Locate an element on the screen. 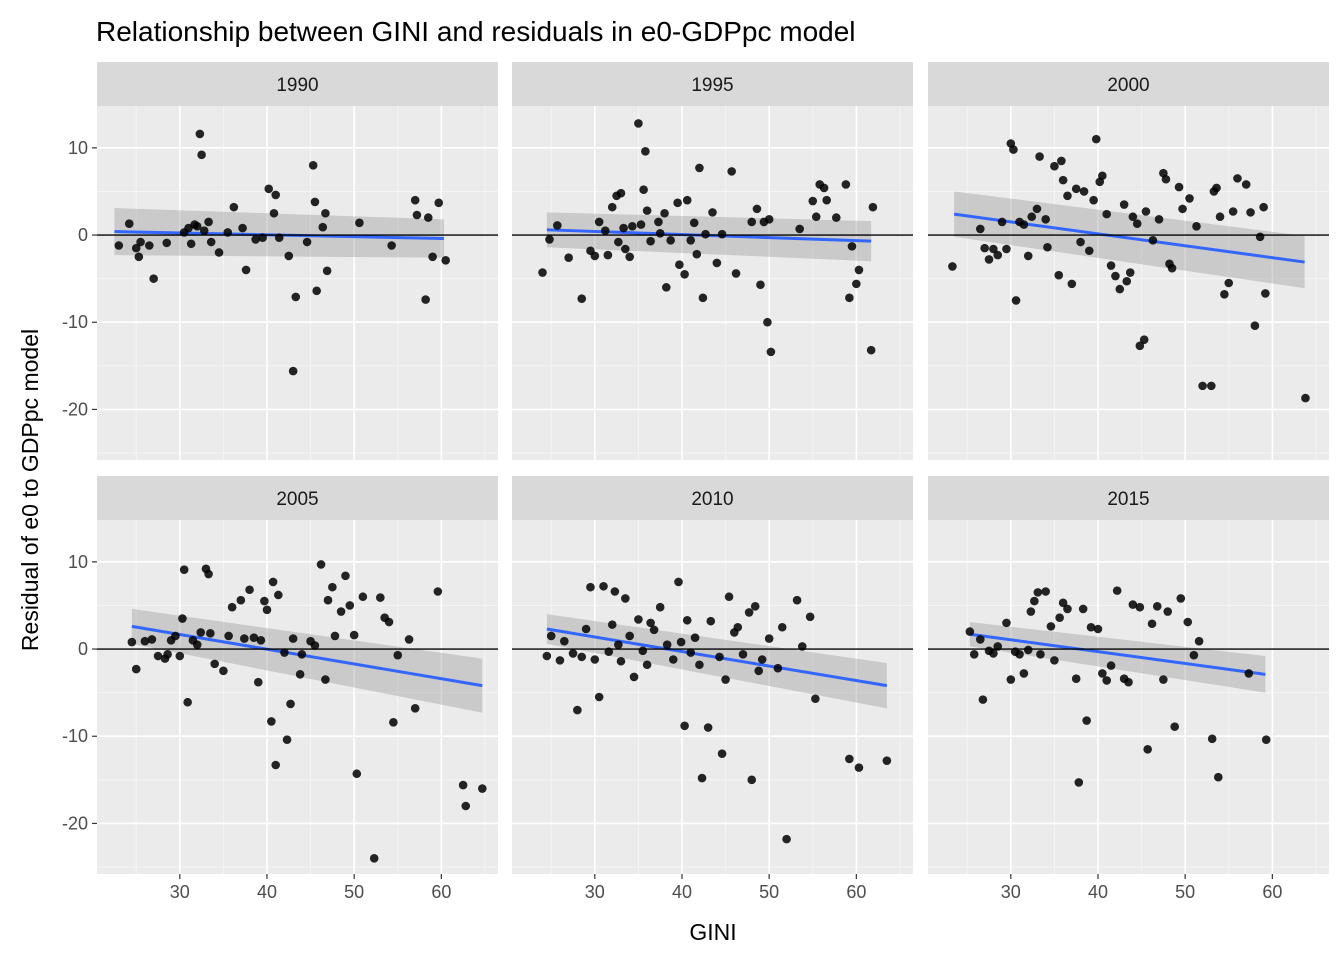  y-tick-label: 10 is located at coordinates (78, 562).